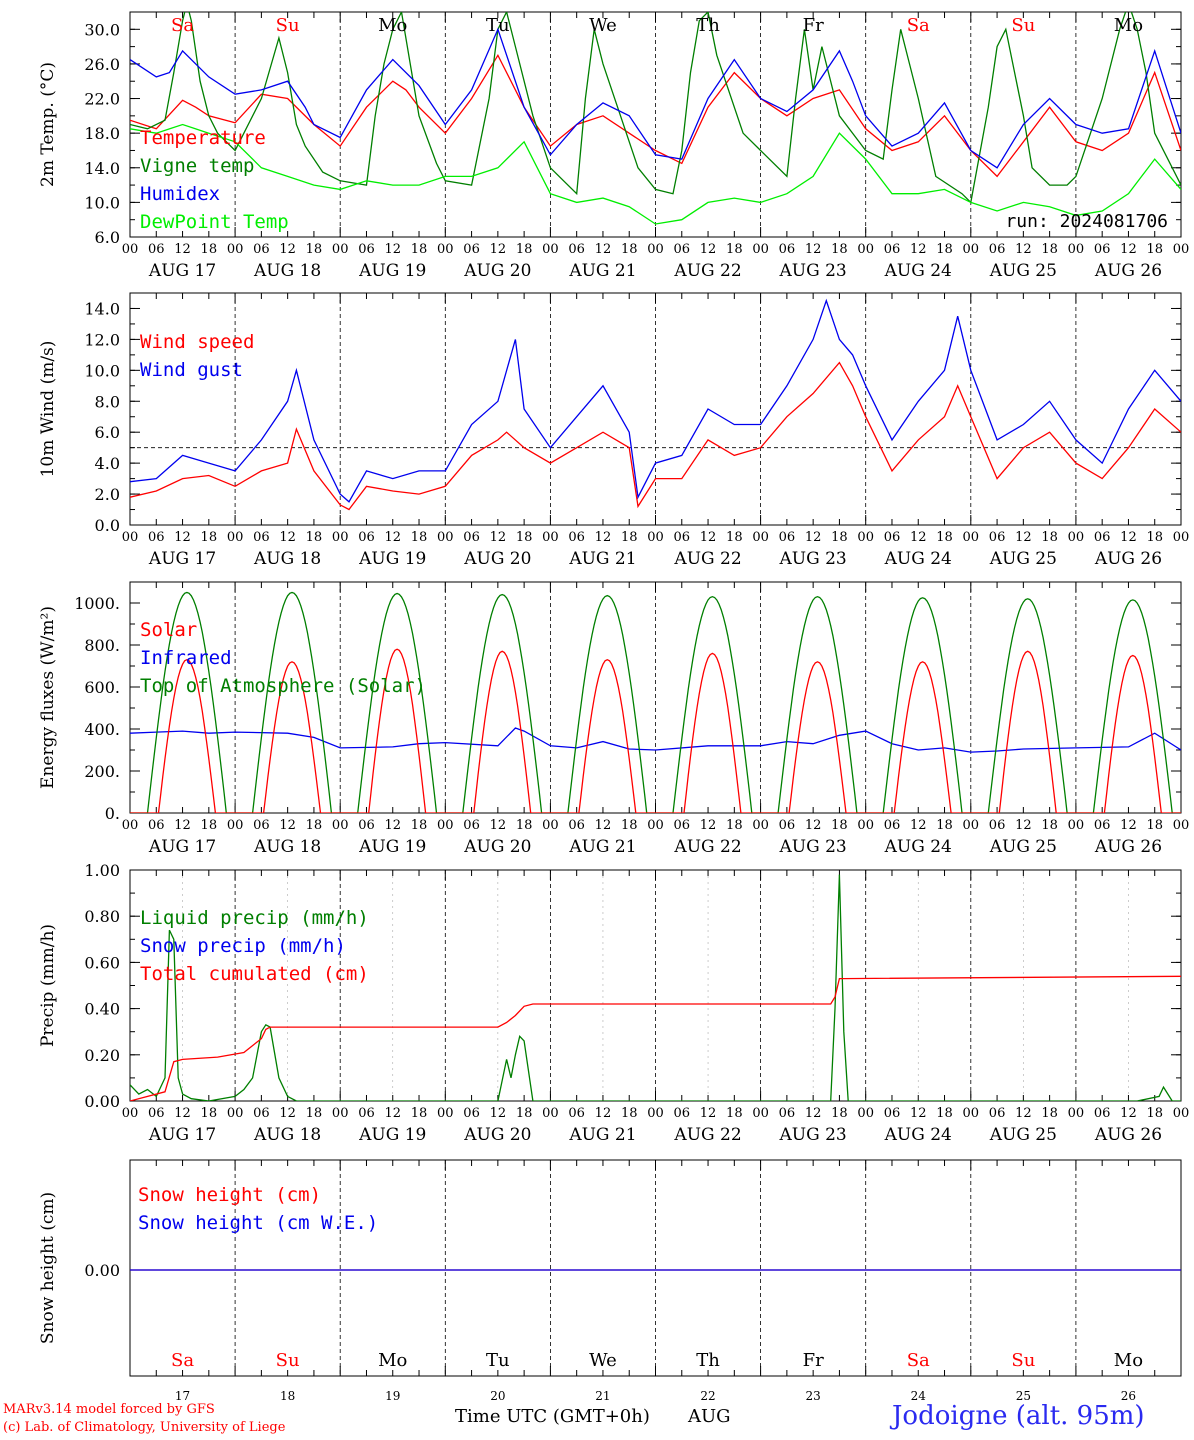 This screenshot has width=1194, height=1440. I want to click on legend-entry: Humidex, so click(180, 194).